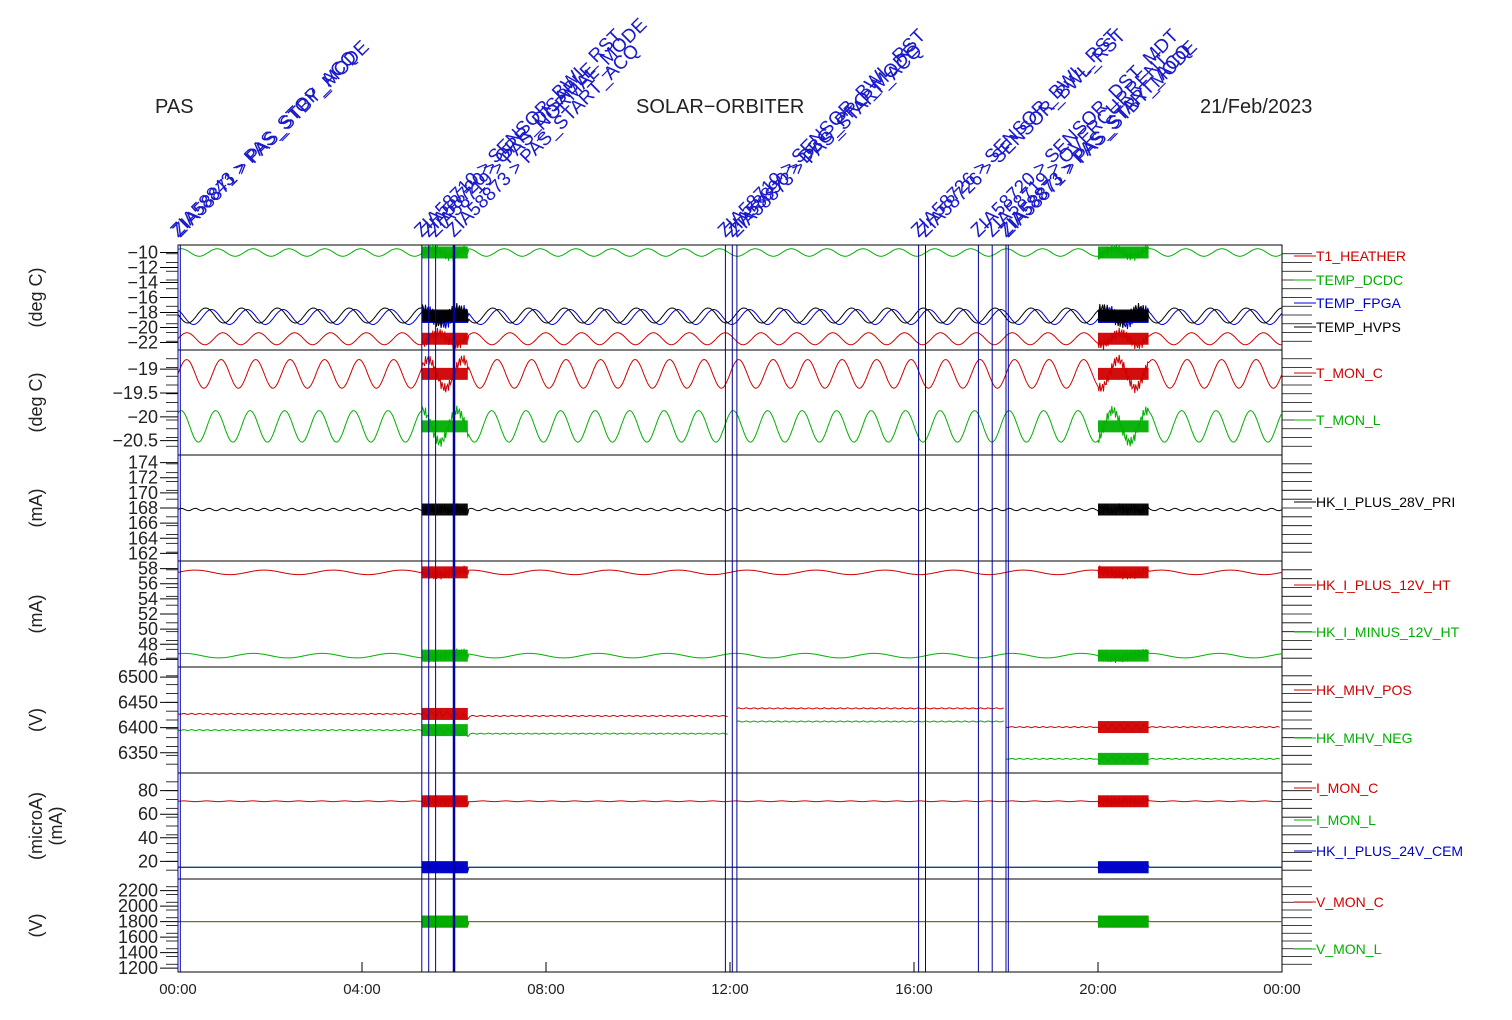  Describe the element at coordinates (138, 753) in the screenshot. I see `y-tick-label: 6350` at that location.